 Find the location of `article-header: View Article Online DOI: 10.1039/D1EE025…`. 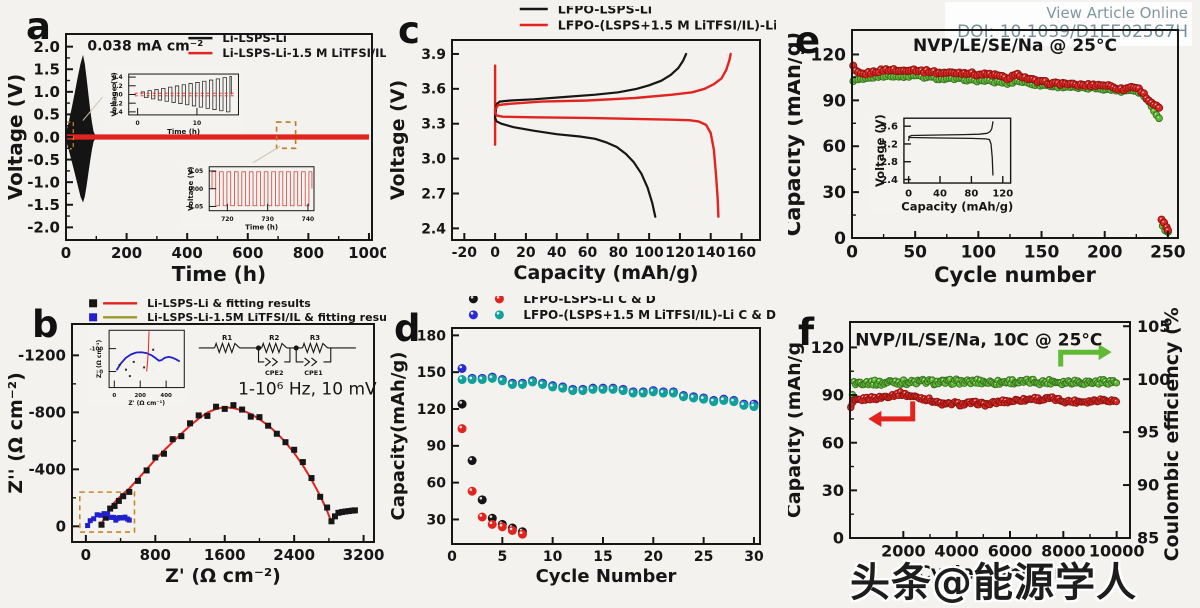

article-header: View Article Online DOI: 10.1039/D1EE025… is located at coordinates (1068, 24).